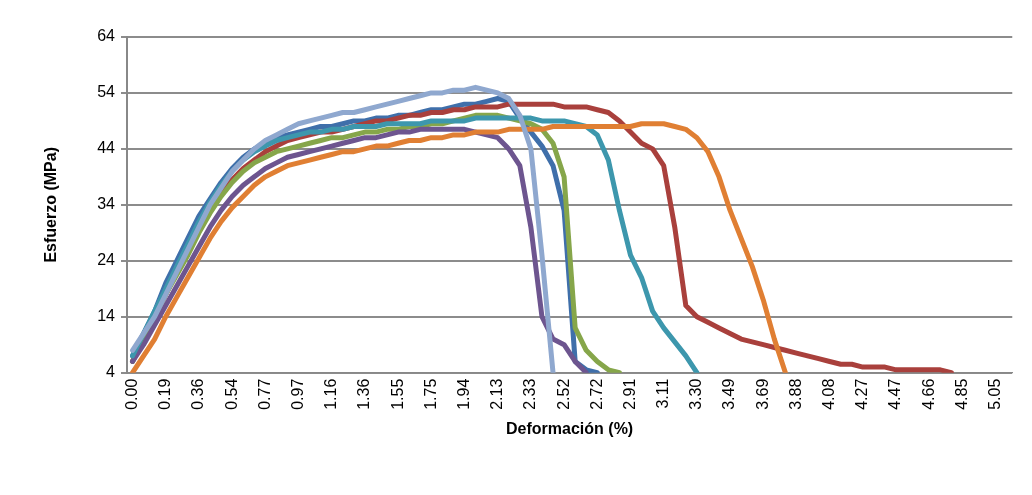  I want to click on x-tick-label: 0.00, so click(131, 394).